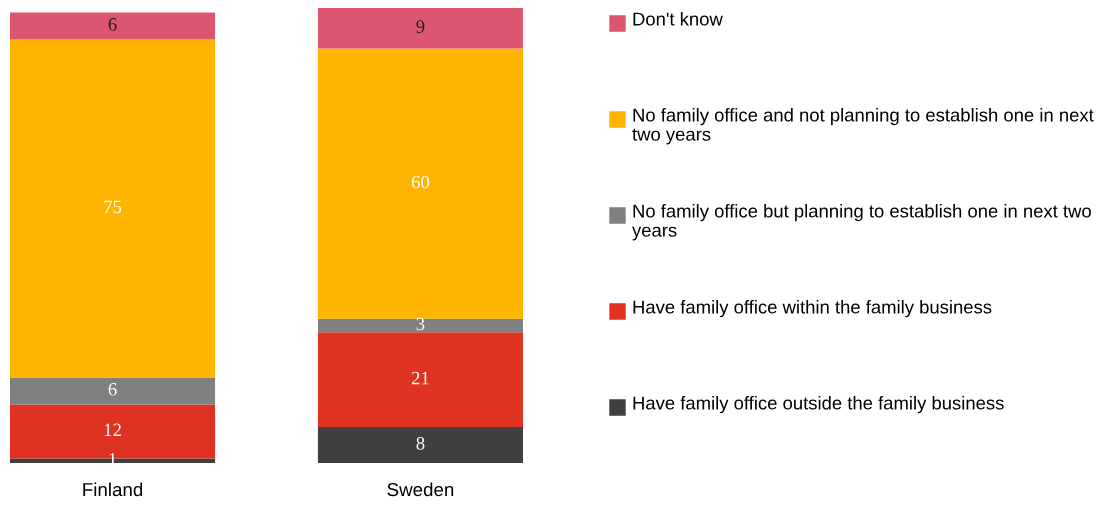 This screenshot has height=508, width=1101. Describe the element at coordinates (863, 126) in the screenshot. I see `legend-label: No family office and not planning to establish one in next two years` at that location.